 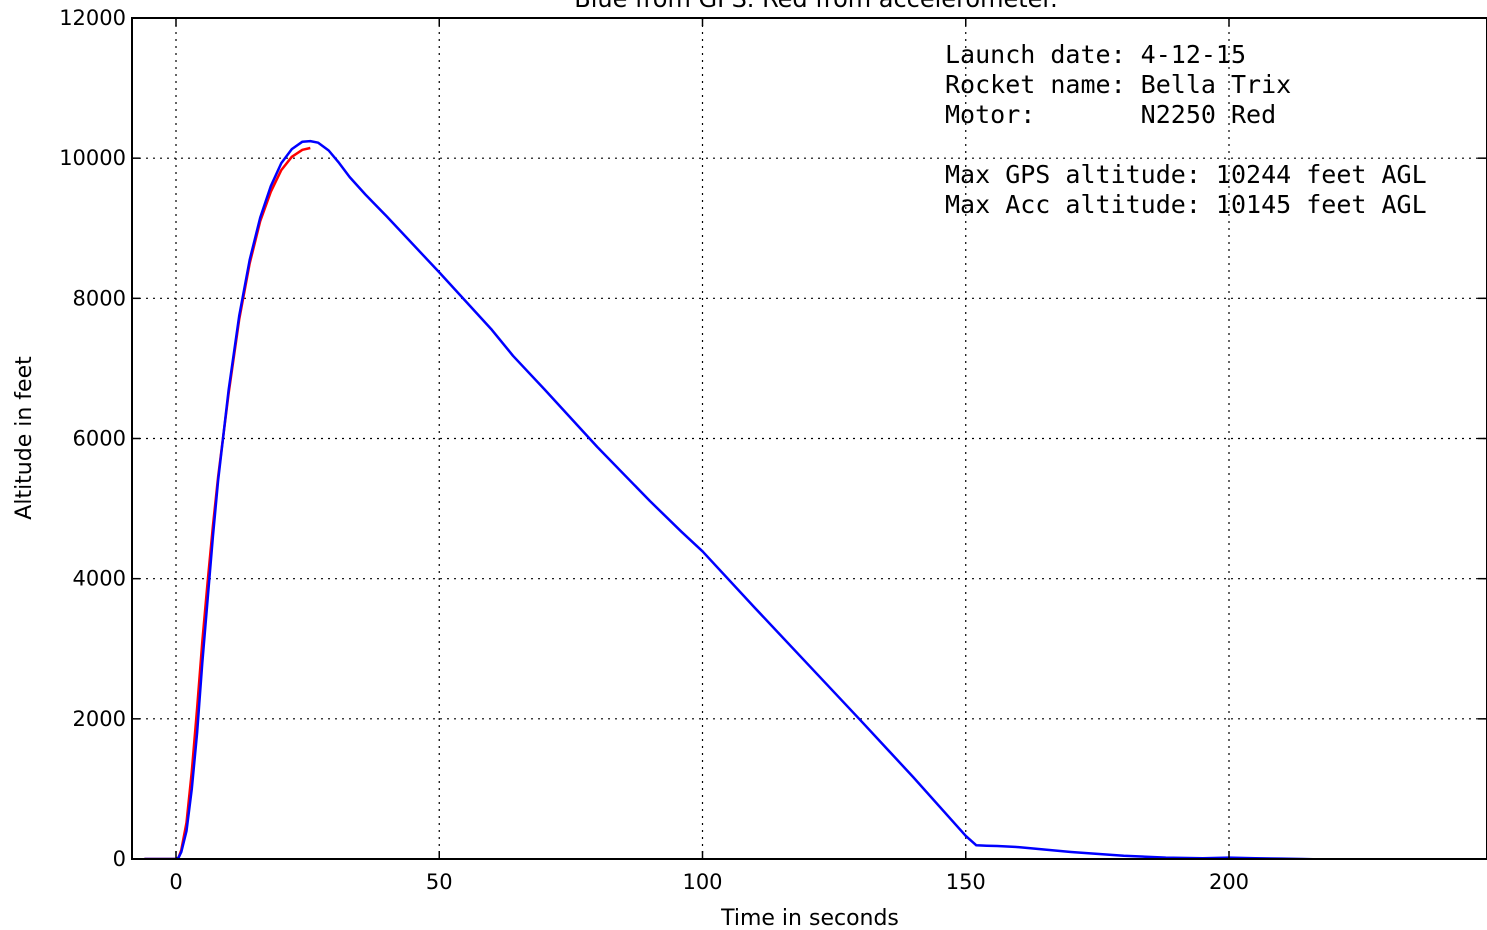 What do you see at coordinates (1186, 204) in the screenshot?
I see `annotation-line: Max Acc altitude: 10145 feet AGL` at bounding box center [1186, 204].